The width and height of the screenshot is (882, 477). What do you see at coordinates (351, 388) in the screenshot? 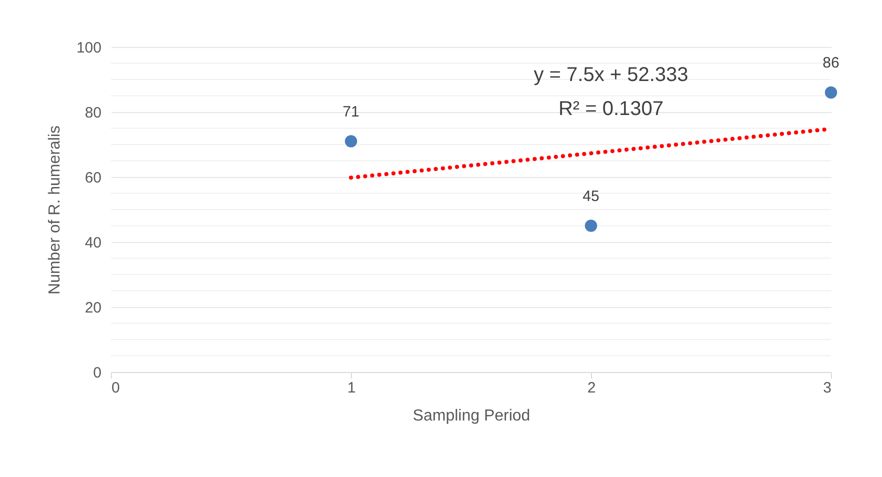
I see `x-tick-label: 1` at bounding box center [351, 388].